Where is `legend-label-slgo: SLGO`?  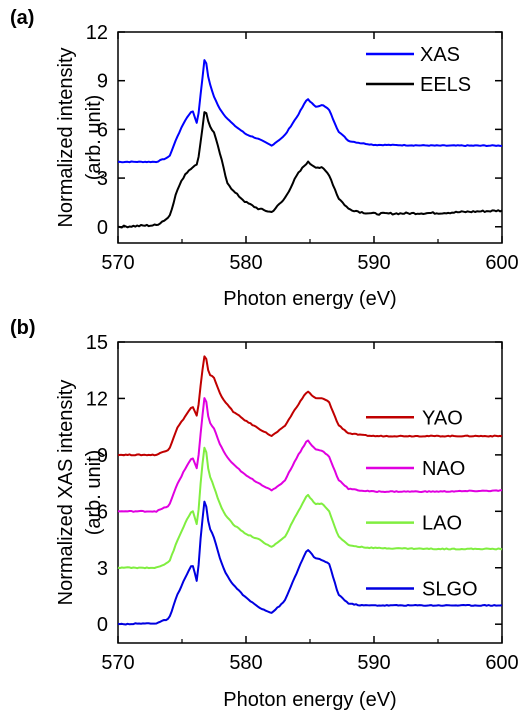
legend-label-slgo: SLGO is located at coordinates (450, 589).